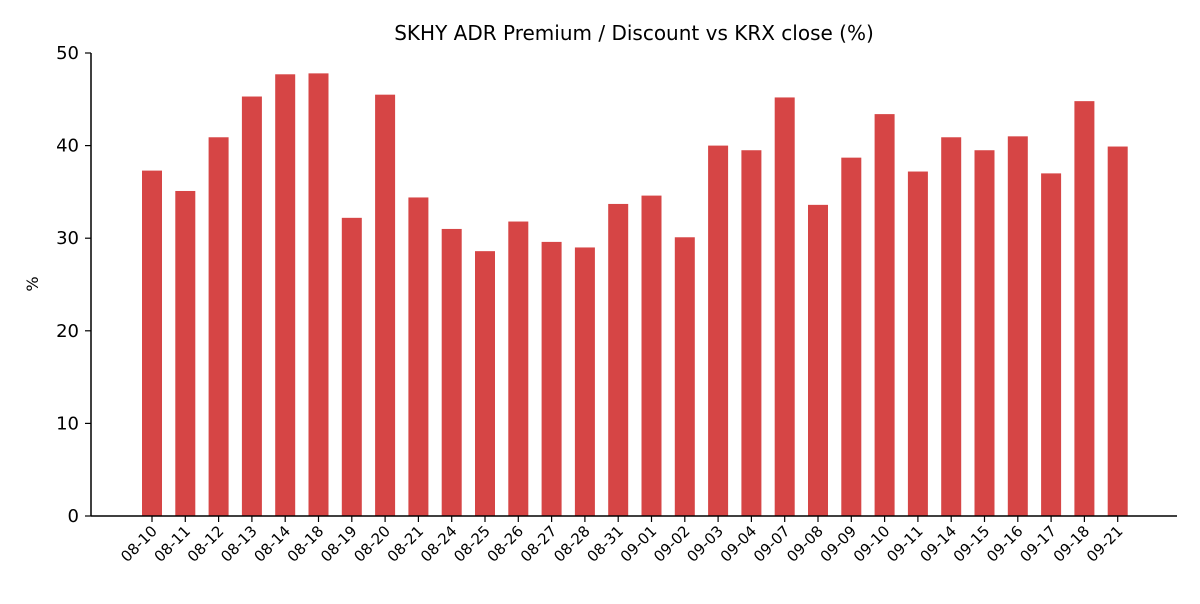 The width and height of the screenshot is (1200, 604). What do you see at coordinates (239, 544) in the screenshot?
I see `x-tick-label: 08-13` at bounding box center [239, 544].